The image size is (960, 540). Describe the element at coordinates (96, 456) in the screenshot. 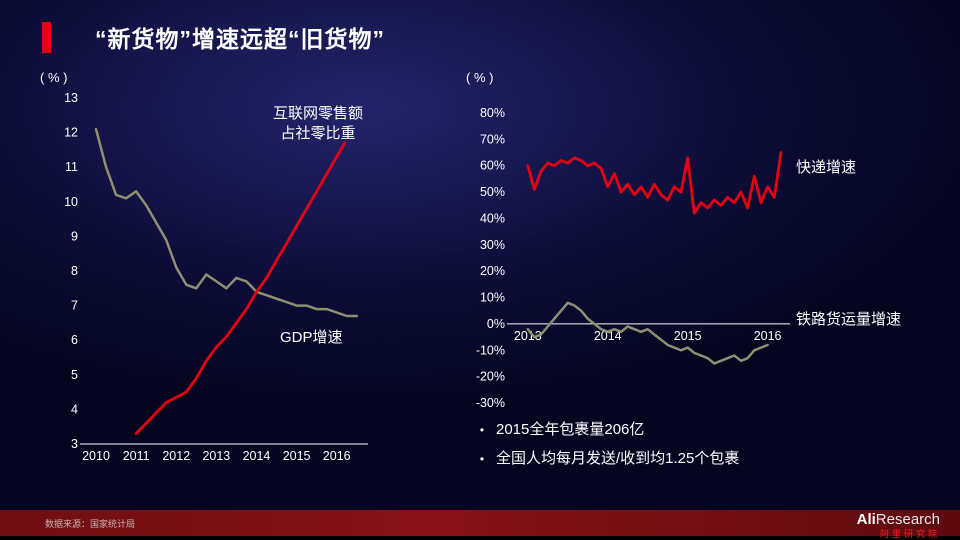

I see `x-tick-label: 2010` at that location.